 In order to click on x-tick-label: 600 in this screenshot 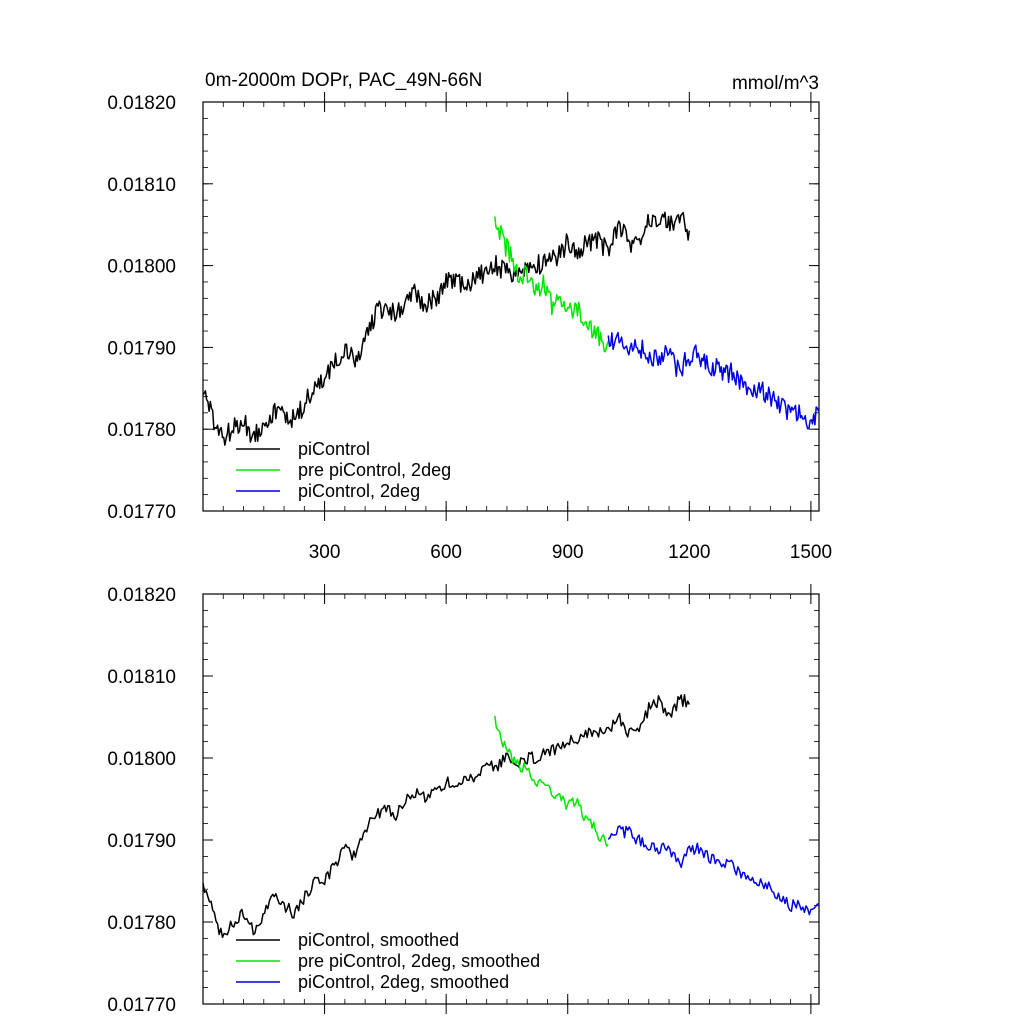, I will do `click(446, 552)`.